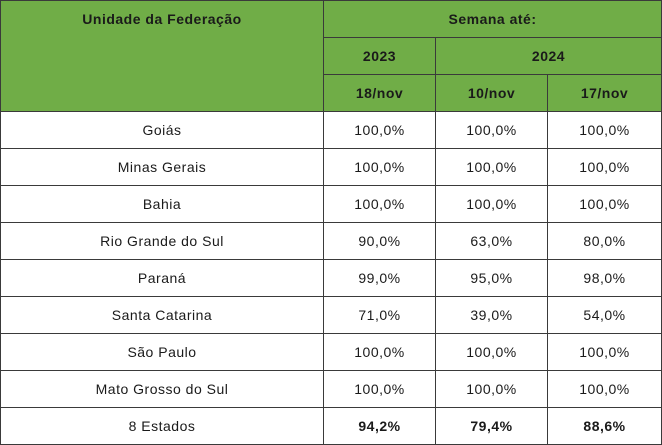  What do you see at coordinates (604, 315) in the screenshot?
I see `value-cell: 54,0%` at bounding box center [604, 315].